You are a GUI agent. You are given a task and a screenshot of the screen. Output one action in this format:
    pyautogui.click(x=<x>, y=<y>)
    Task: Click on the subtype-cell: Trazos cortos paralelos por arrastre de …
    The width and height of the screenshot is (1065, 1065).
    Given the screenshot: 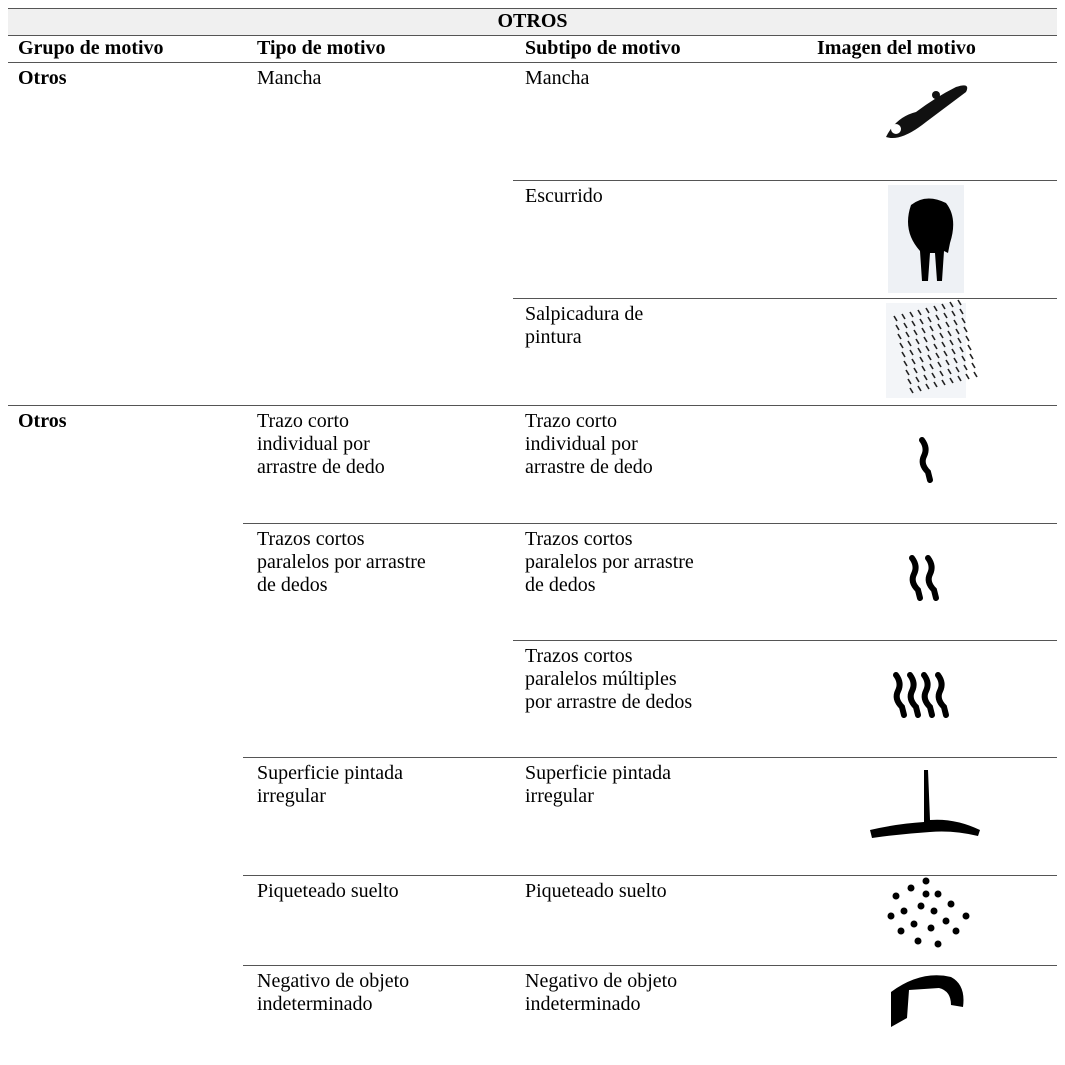 What is the action you would take?
    pyautogui.click(x=609, y=562)
    